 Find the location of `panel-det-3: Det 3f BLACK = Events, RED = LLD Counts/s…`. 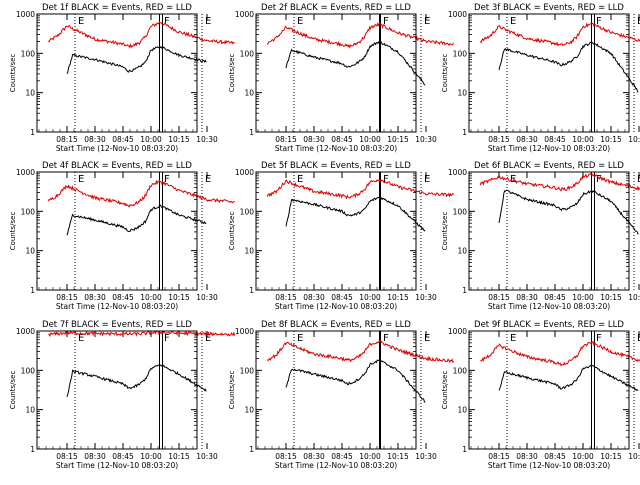

panel-det-3: Det 3f BLACK = Events, RED = LLD Counts/s… is located at coordinates (540, 78).